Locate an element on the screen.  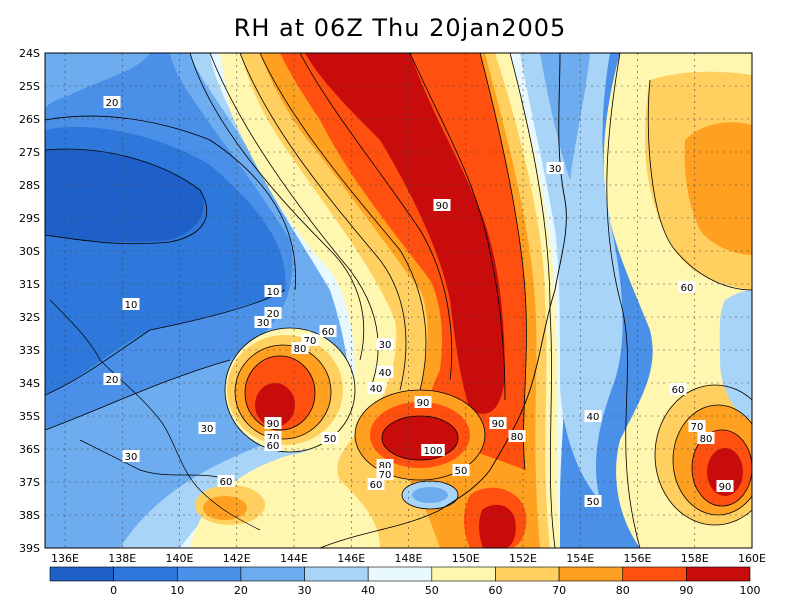
lat-tick-label: 38S is located at coordinates (29, 515).